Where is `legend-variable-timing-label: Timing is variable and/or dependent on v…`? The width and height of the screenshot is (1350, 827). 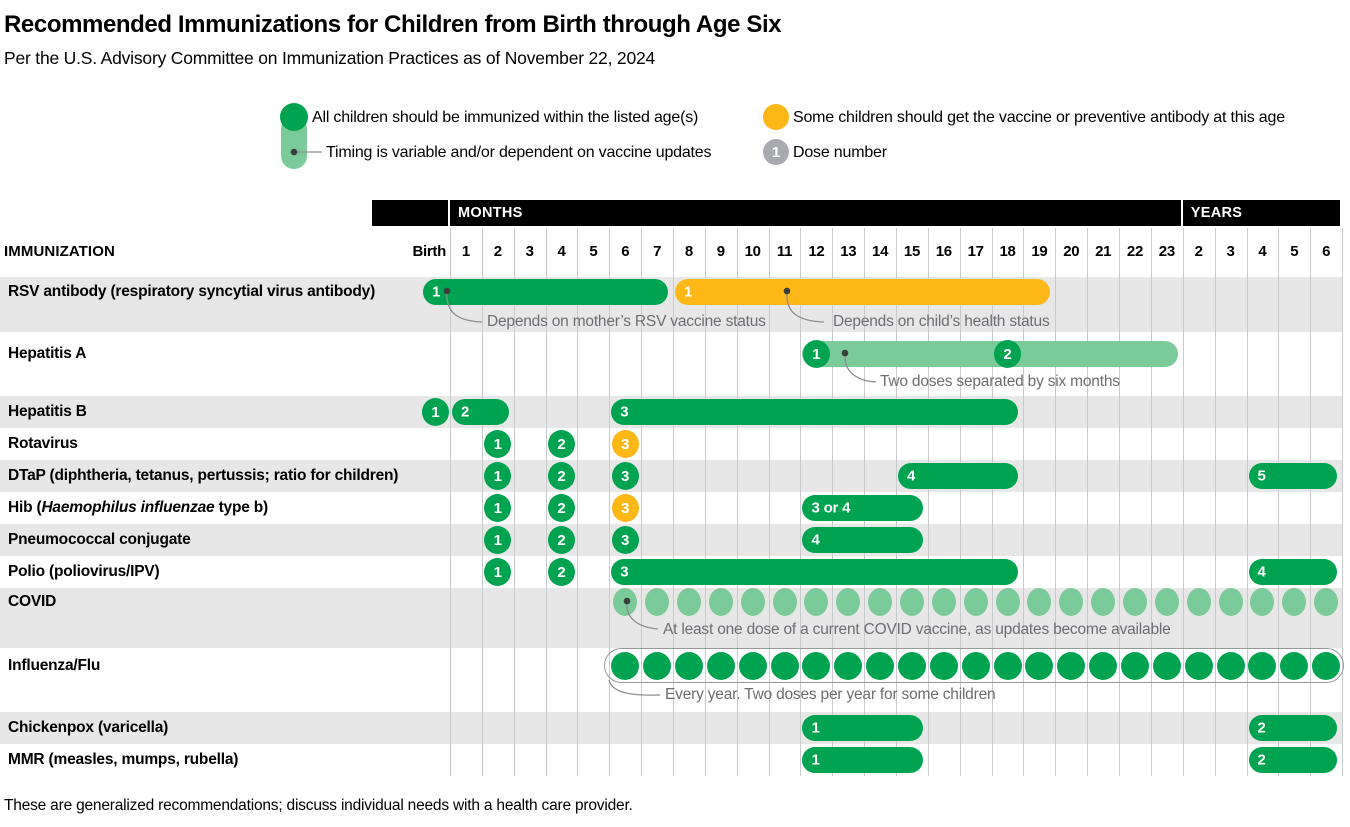
legend-variable-timing-label: Timing is variable and/or dependent on v… is located at coordinates (519, 152).